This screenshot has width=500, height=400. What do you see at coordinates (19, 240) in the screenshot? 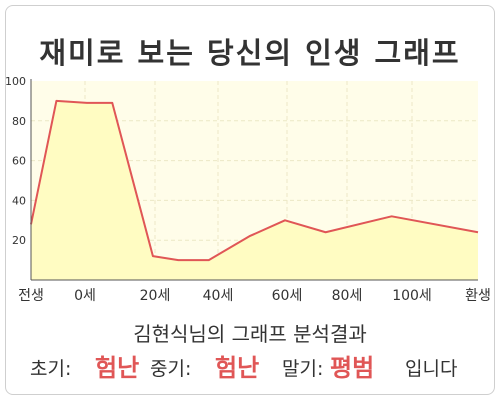
I see `y-tick-label: 20` at bounding box center [19, 240].